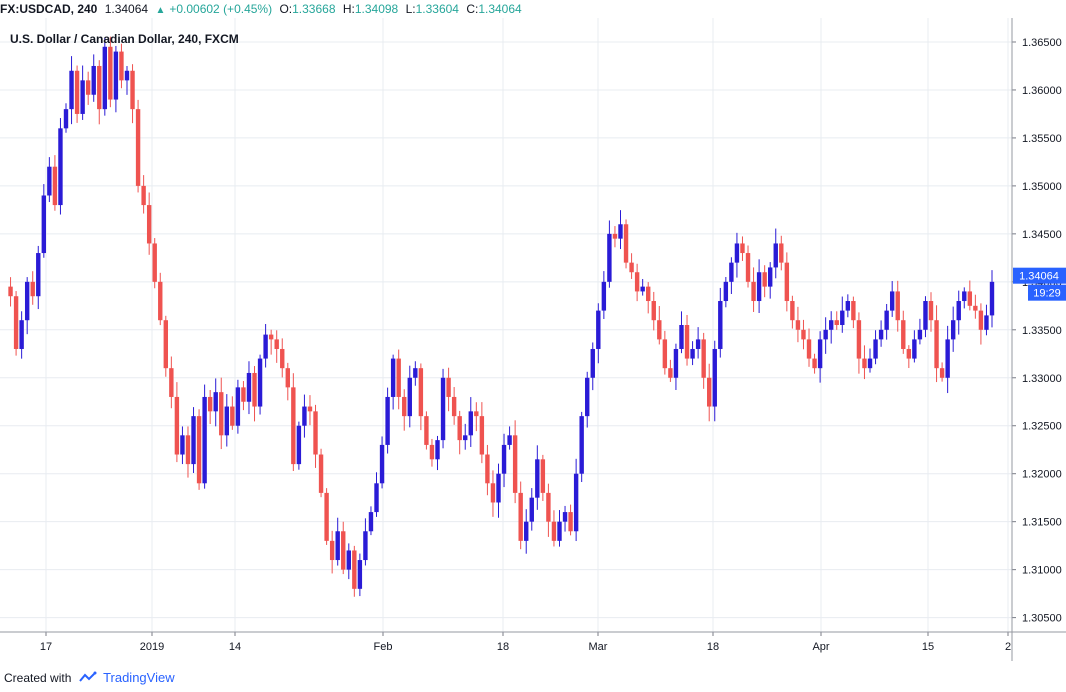  I want to click on high-value: 1.34098, so click(376, 9).